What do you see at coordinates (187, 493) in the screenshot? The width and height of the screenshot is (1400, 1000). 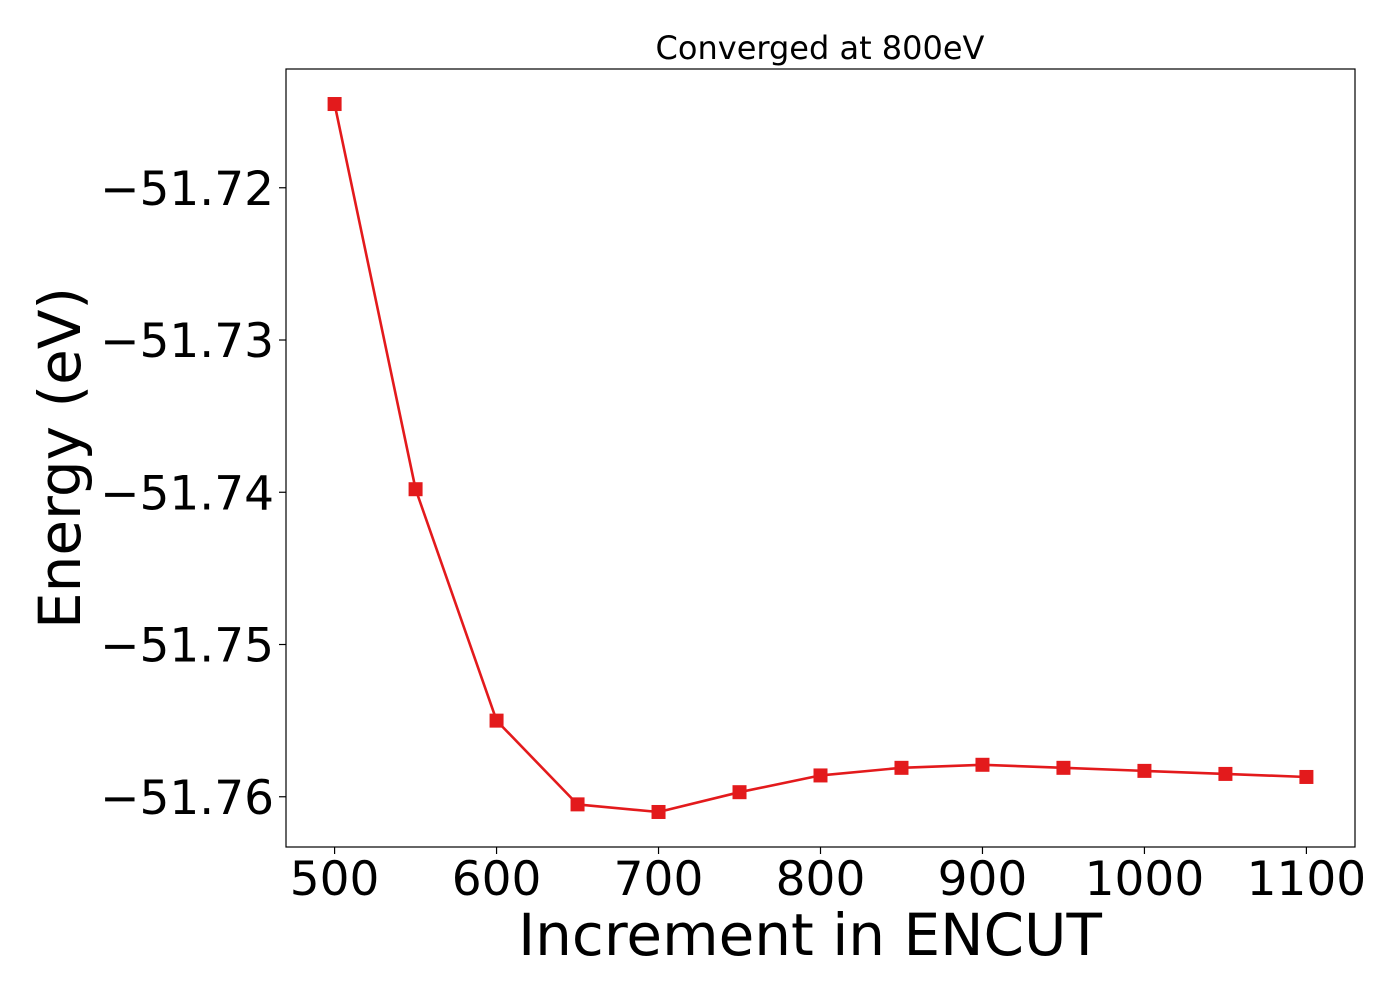 I see `y-tick-label: −51.74` at bounding box center [187, 493].